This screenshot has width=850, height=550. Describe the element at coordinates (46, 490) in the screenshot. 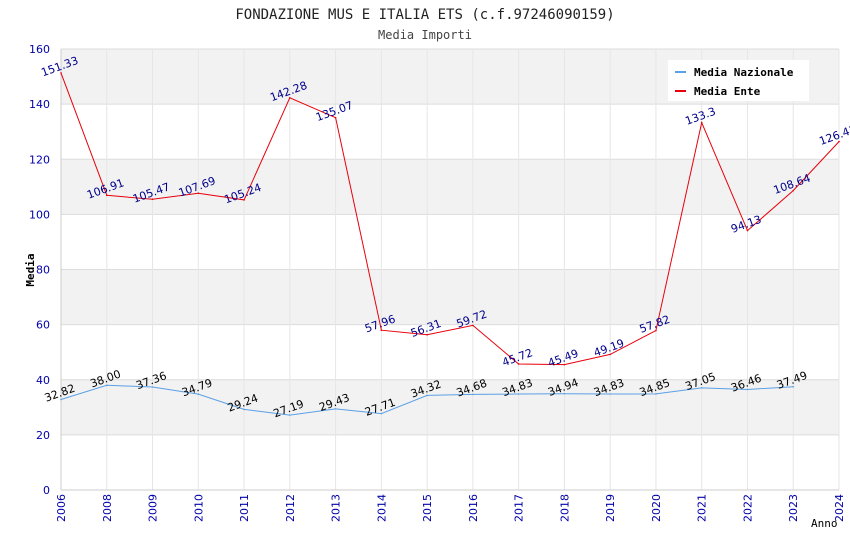

I see `y-tick-label: 0` at that location.